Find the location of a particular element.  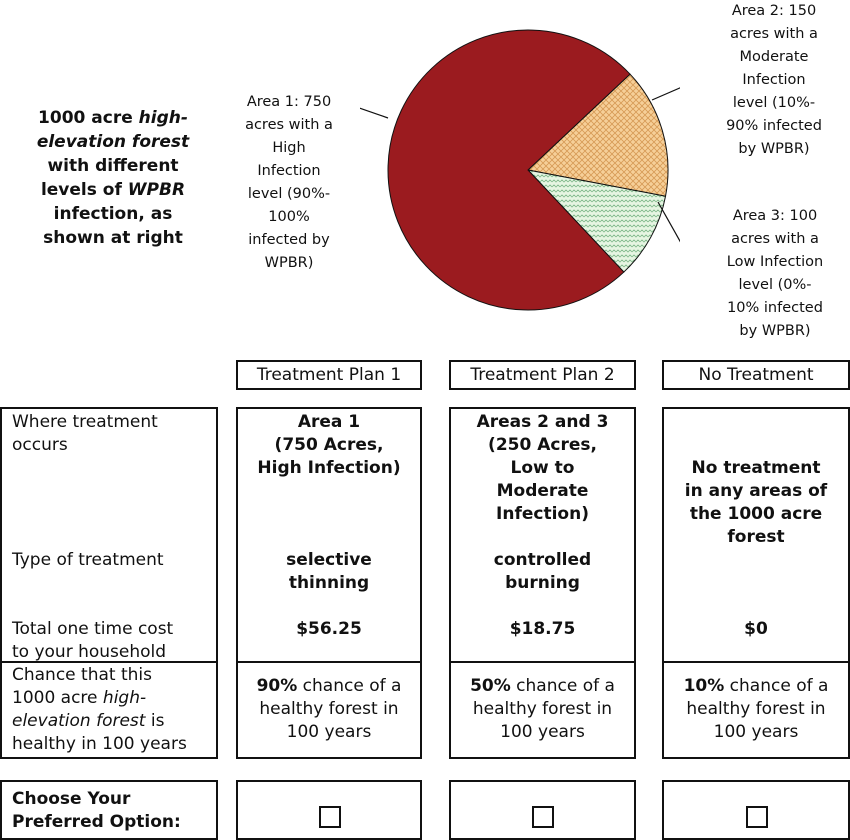

plan1-choice-cell is located at coordinates (329, 810).